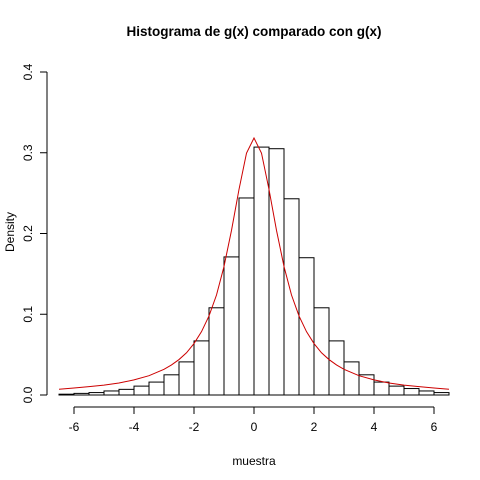  What do you see at coordinates (28, 314) in the screenshot?
I see `y-tick-label: 0.1` at bounding box center [28, 314].